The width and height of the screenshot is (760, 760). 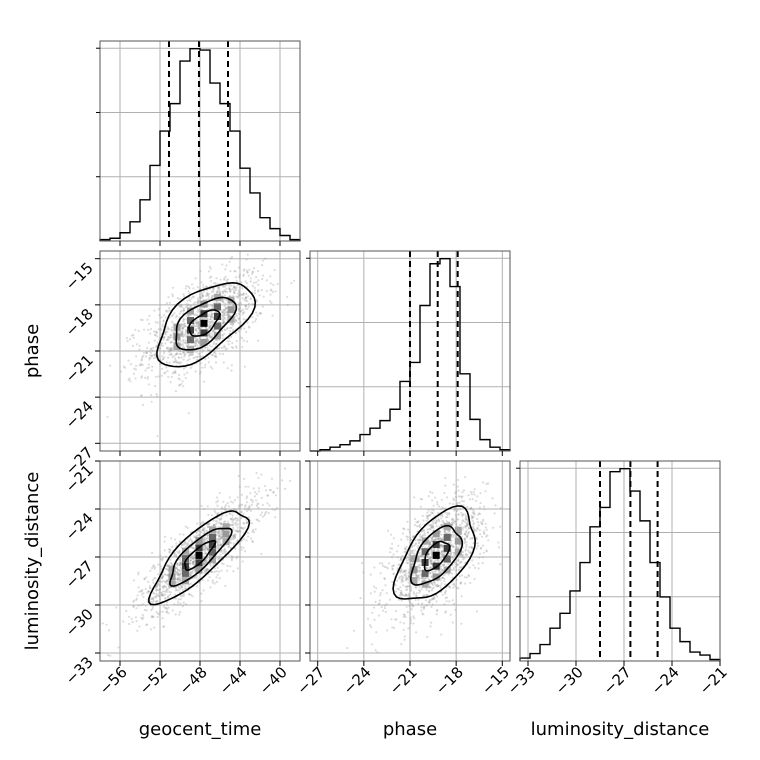 What do you see at coordinates (172, 569) in the screenshot?
I see `density-cell` at bounding box center [172, 569].